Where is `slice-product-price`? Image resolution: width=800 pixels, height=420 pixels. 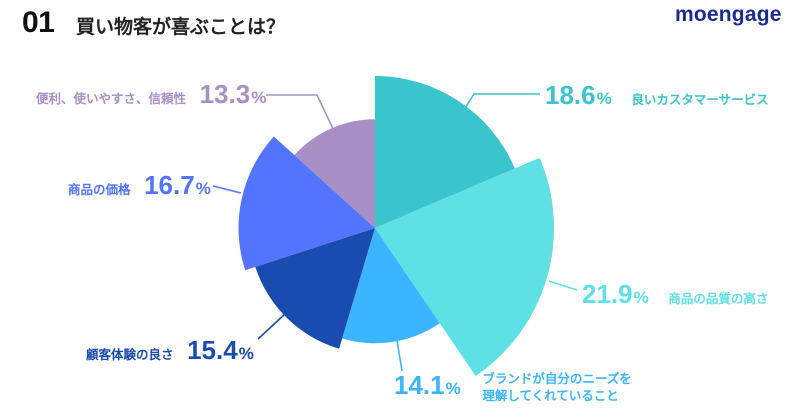 slice-product-price is located at coordinates (306, 203).